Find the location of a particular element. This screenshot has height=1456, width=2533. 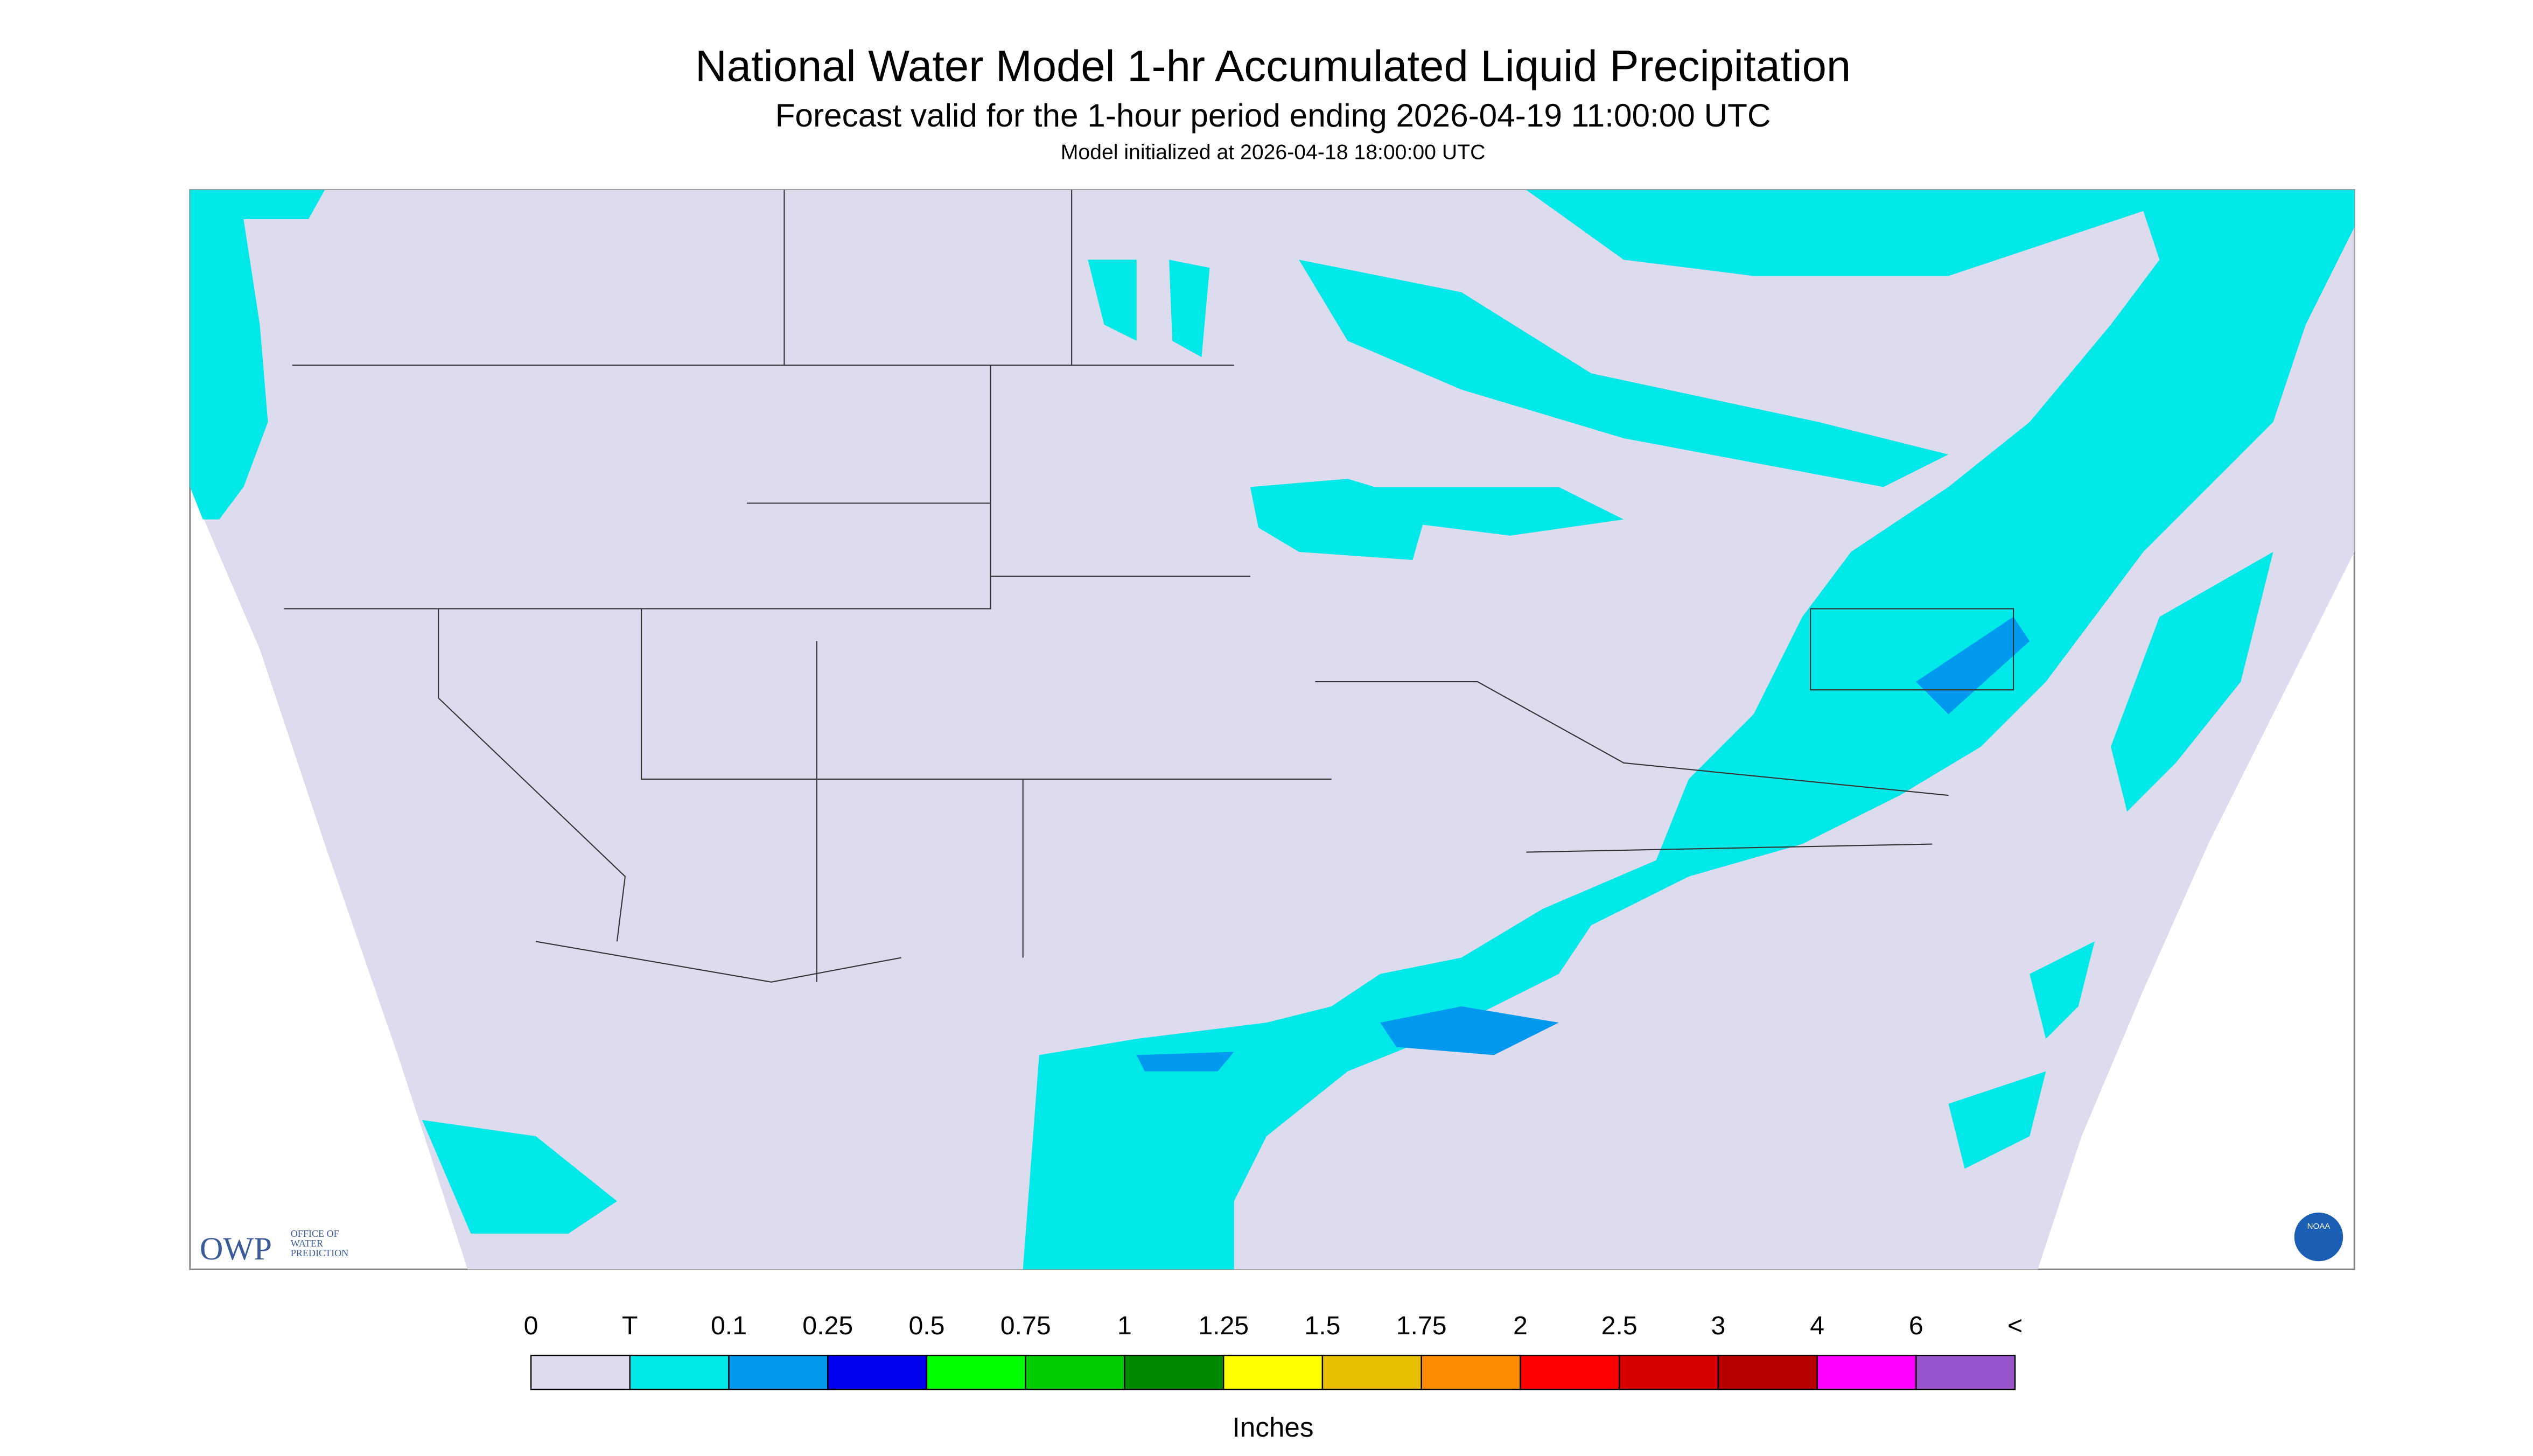

colorbar-label: 3 is located at coordinates (1718, 1325).